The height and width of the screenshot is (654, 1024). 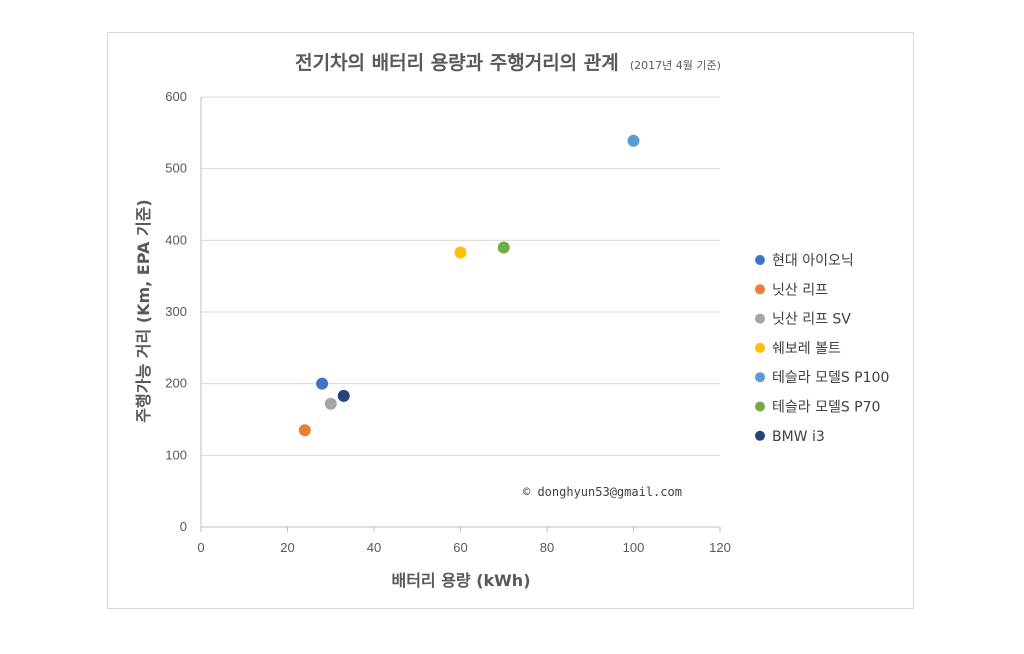 I want to click on y-tick-label: 100, so click(x=176, y=454).